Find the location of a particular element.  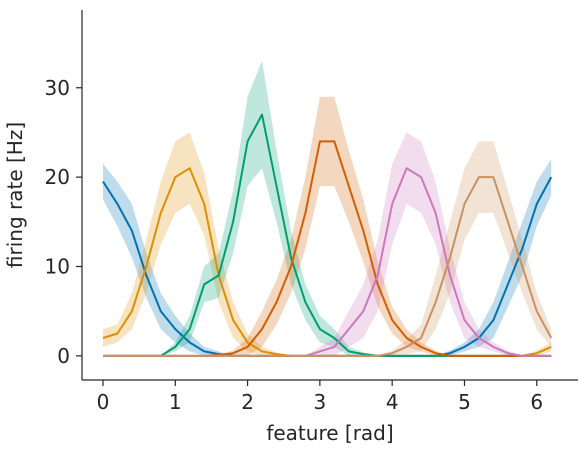

x-tick-label: 3 is located at coordinates (320, 402).